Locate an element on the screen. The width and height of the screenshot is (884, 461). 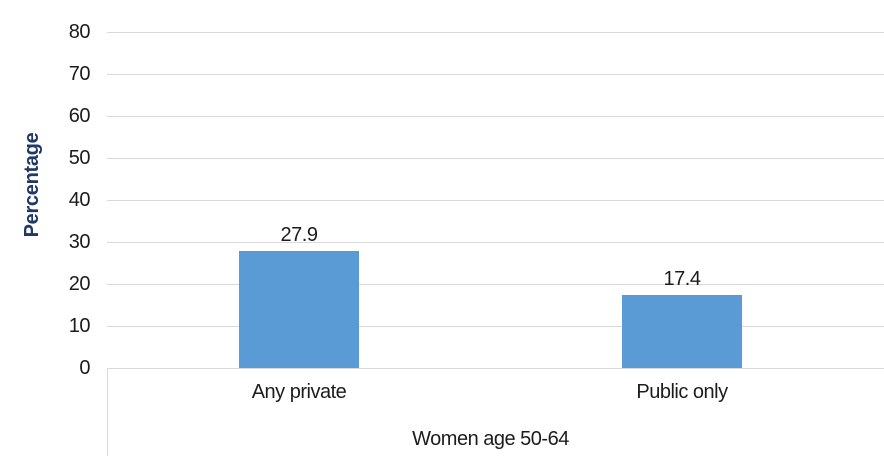
y-tick-label-70: 70 is located at coordinates (79, 74).